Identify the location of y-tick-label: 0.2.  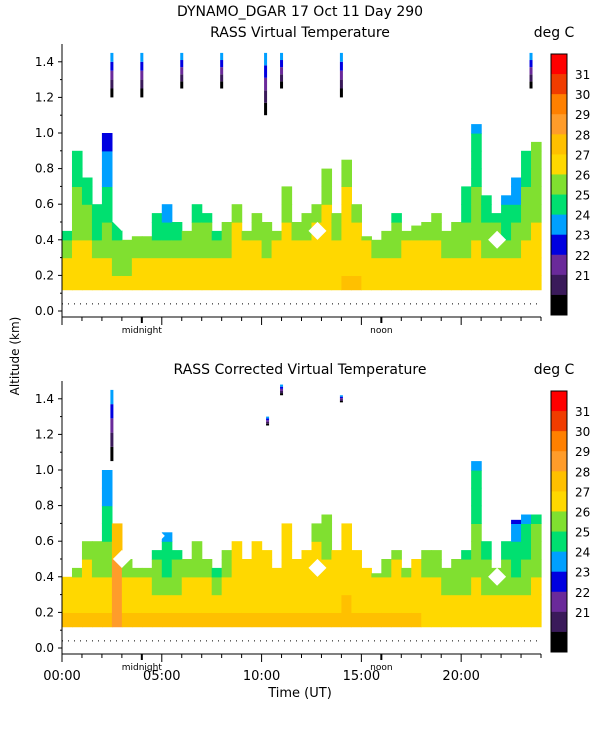
(44, 612).